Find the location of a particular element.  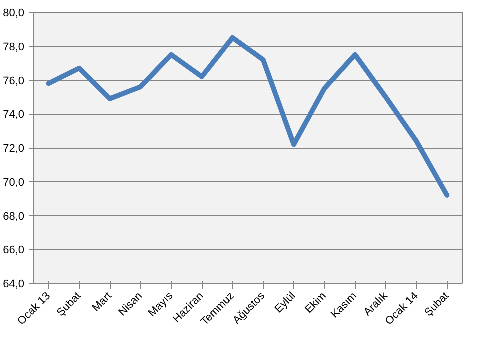

y-tick-label: 72,0 is located at coordinates (14, 149).